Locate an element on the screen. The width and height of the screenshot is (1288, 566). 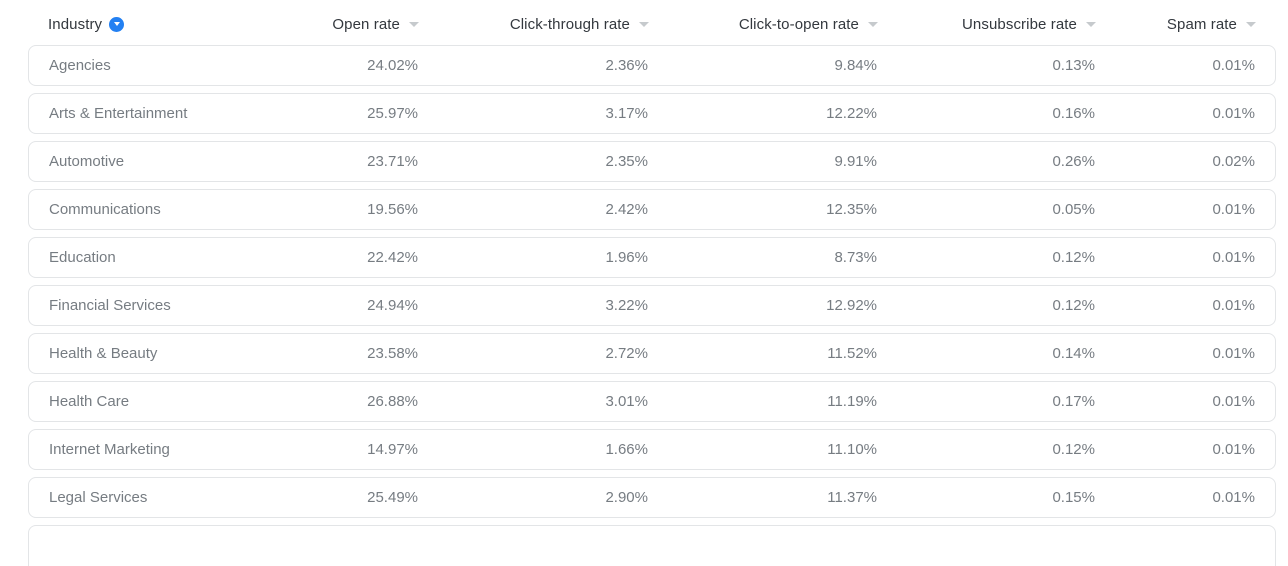
click-through-rate-cell: 1.66% is located at coordinates (626, 449).